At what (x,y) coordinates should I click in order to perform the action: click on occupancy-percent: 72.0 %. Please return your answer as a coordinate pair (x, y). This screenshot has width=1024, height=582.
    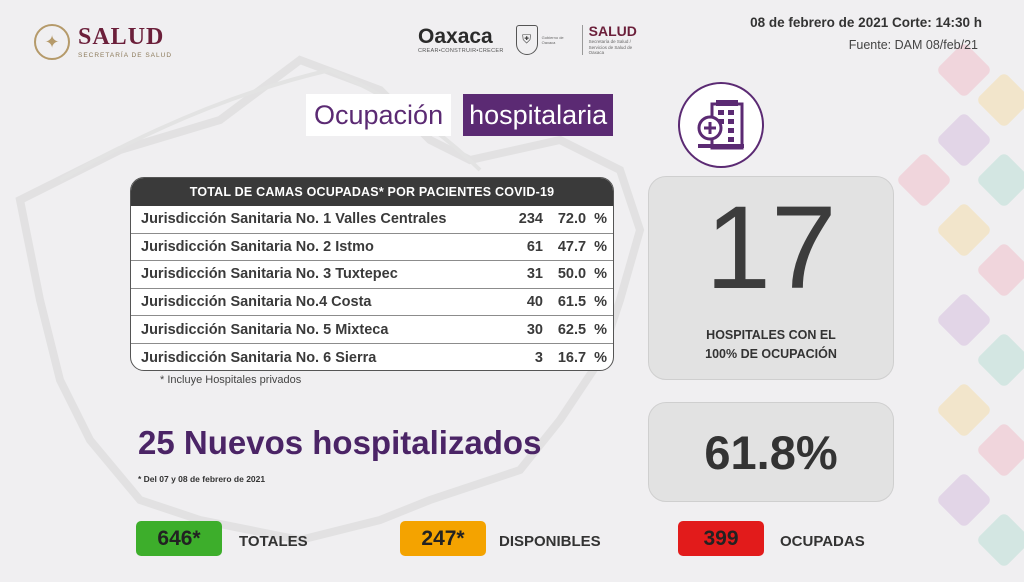
    Looking at the image, I should click on (582, 219).